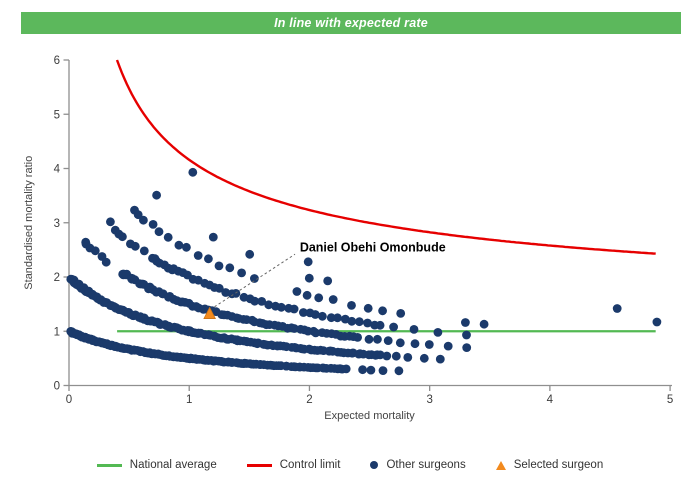  What do you see at coordinates (558, 465) in the screenshot?
I see `legend-label: Selected surgeon` at bounding box center [558, 465].